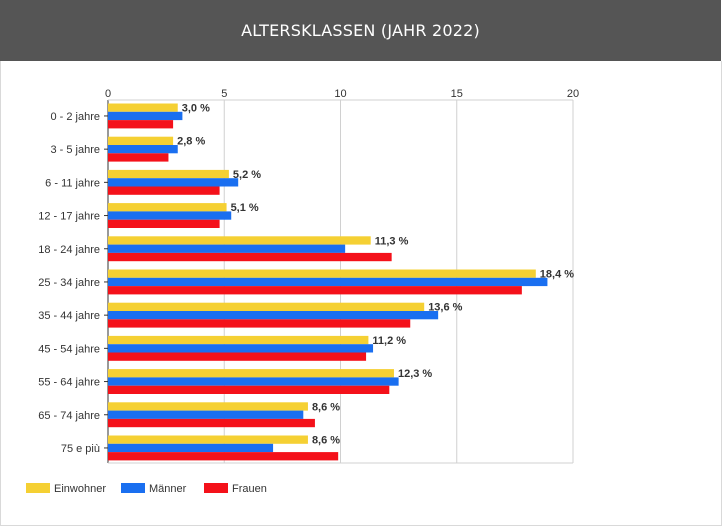  Describe the element at coordinates (389, 341) in the screenshot. I see `data-label: 11,2 %` at that location.